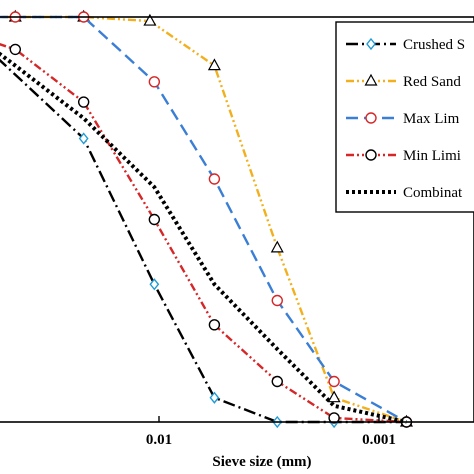 Image resolution: width=474 pixels, height=474 pixels. I want to click on x-tick-label: 0.01, so click(159, 440).